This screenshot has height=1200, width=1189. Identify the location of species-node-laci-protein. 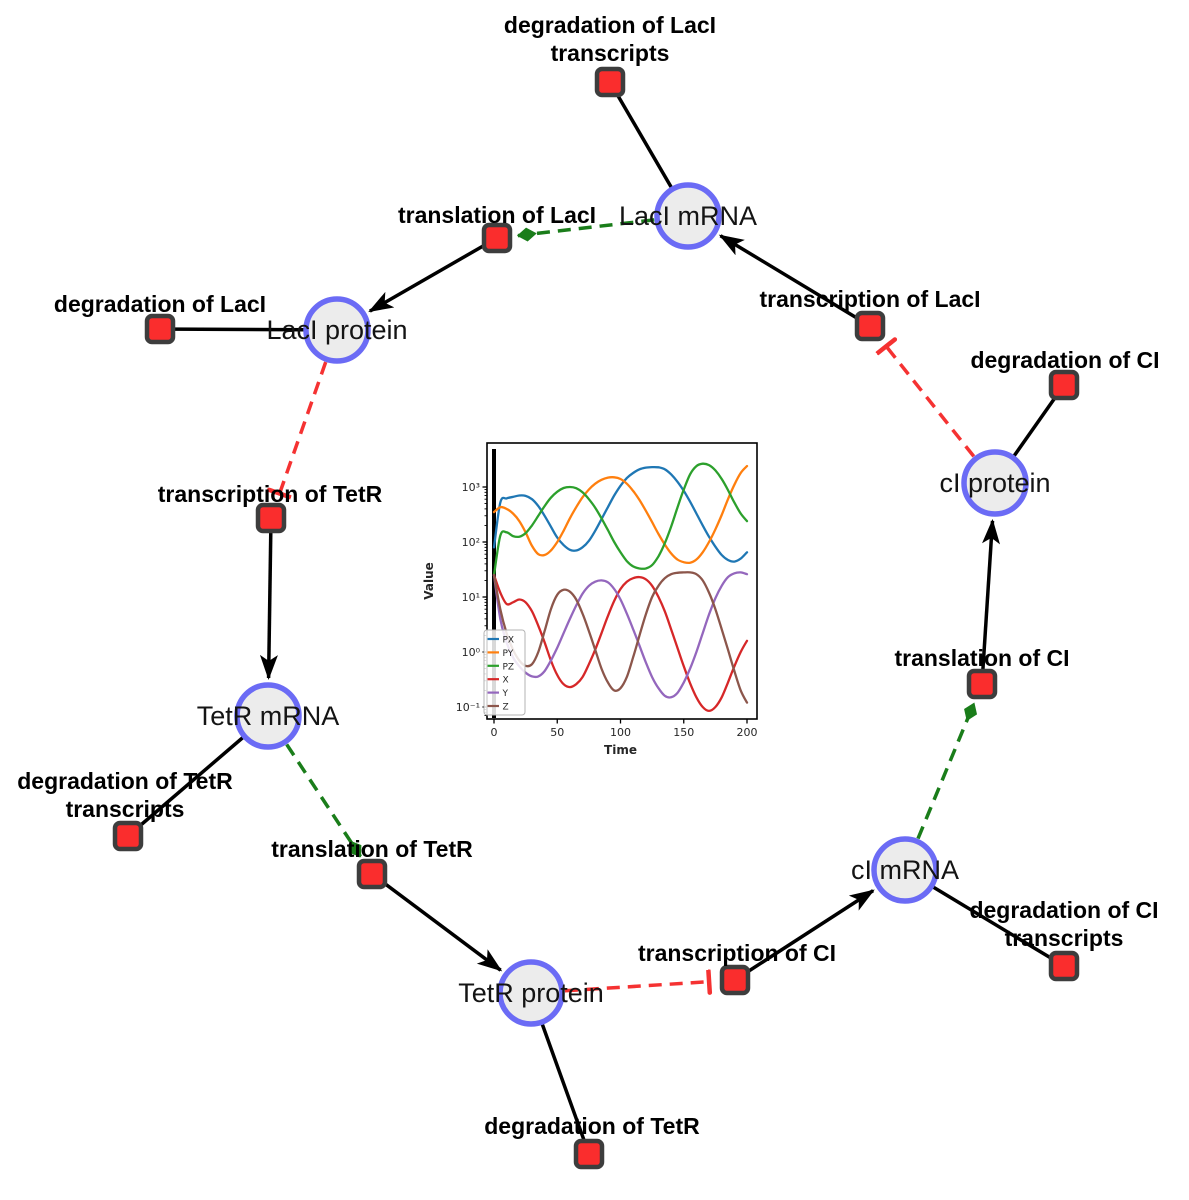
(337, 330).